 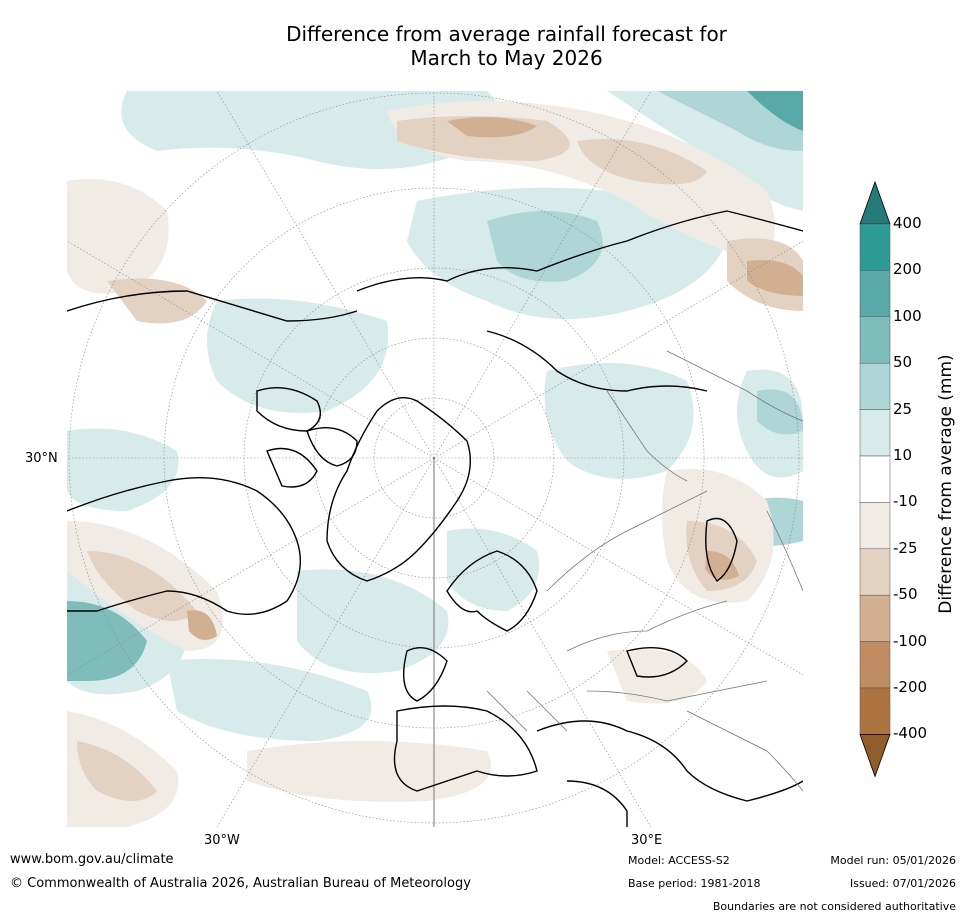 I want to click on colorbar-tick-label: 100, so click(x=907, y=315).